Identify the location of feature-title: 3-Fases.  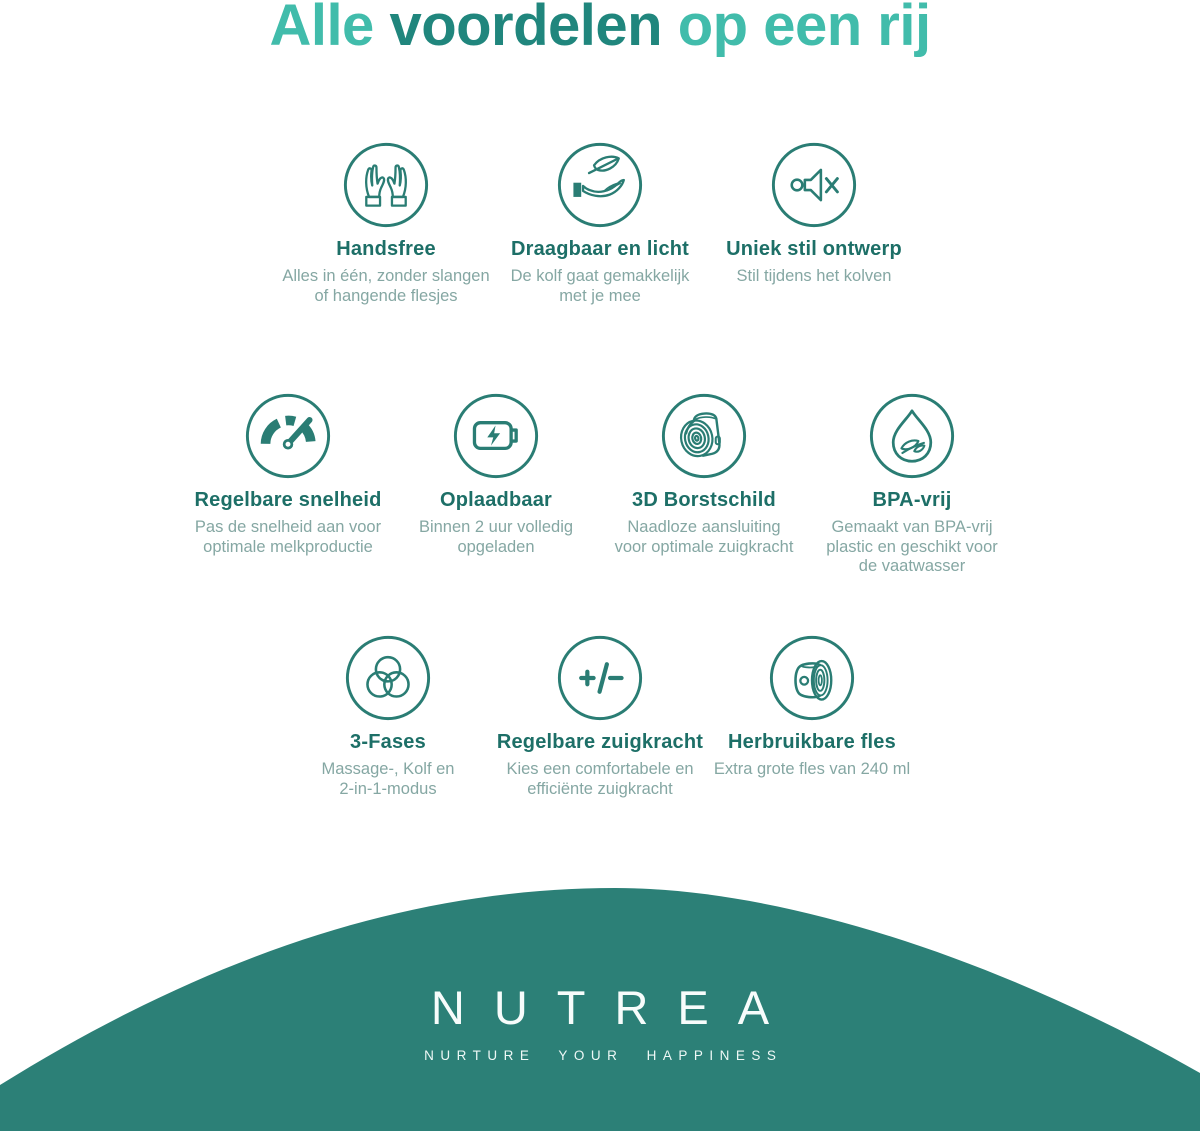
(388, 742).